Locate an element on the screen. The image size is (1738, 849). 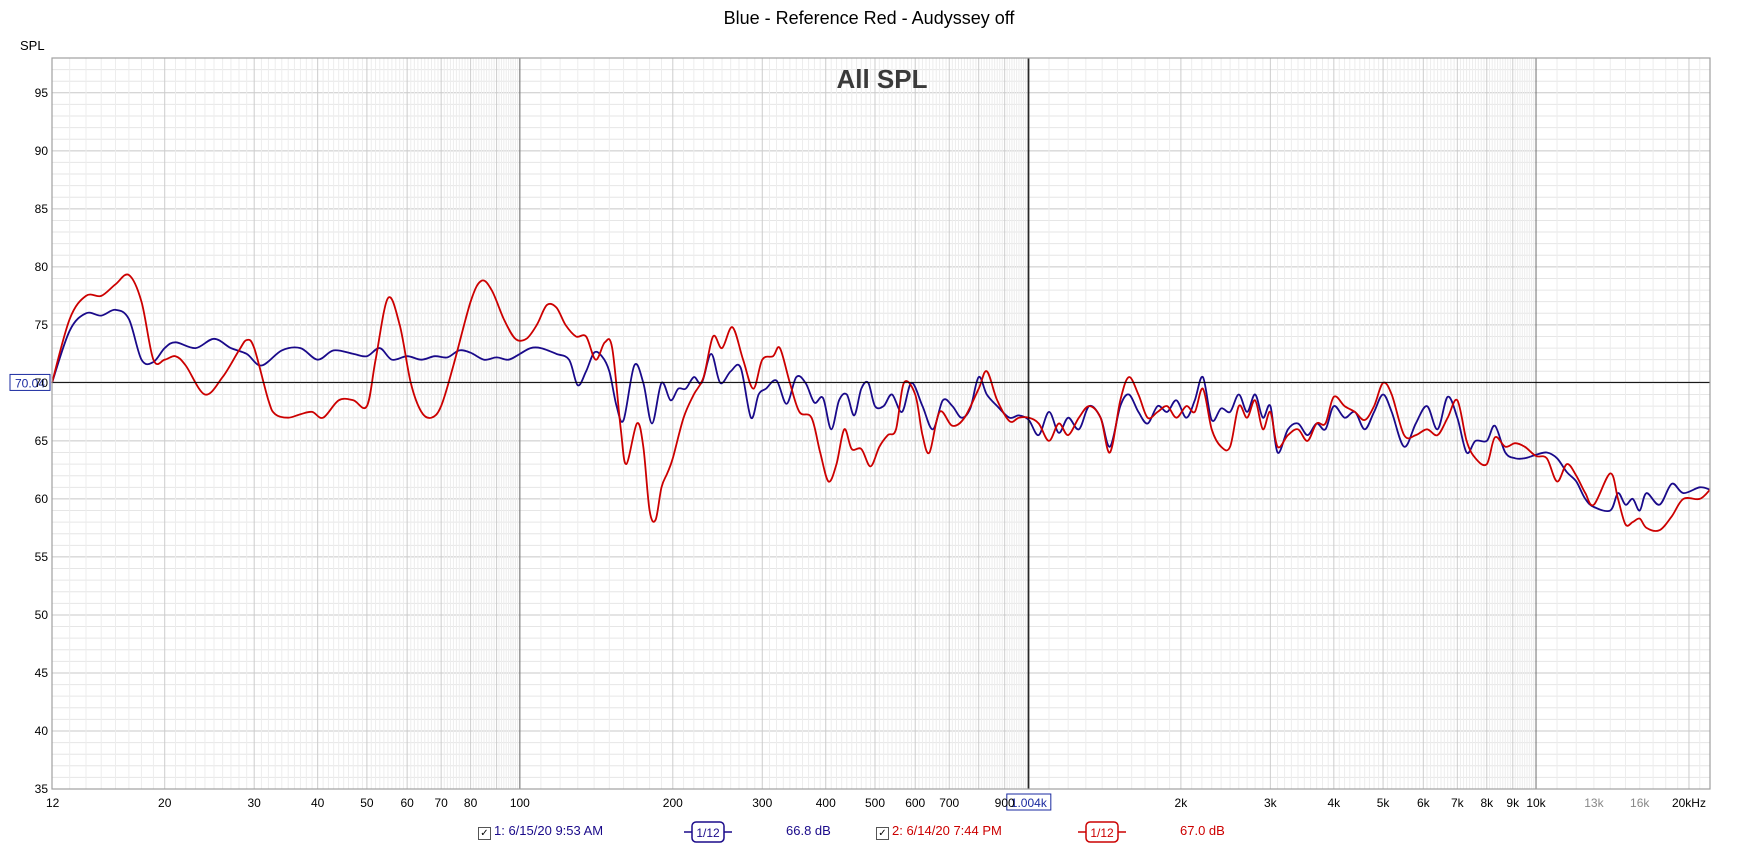
legend-series-1-label: 1: 6/15/20 9:53 AM is located at coordinates (549, 830).